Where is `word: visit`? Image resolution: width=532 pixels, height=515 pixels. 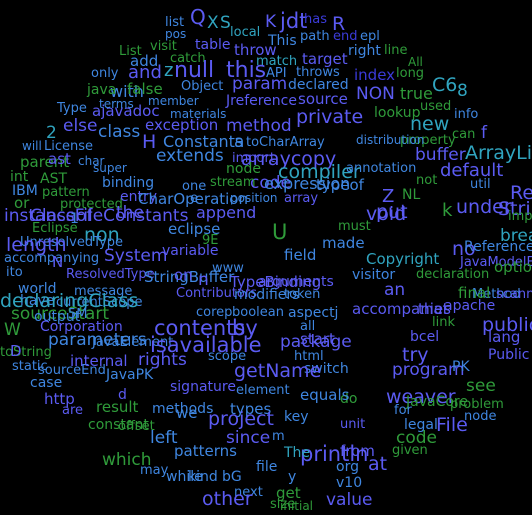
word: visit is located at coordinates (163, 46).